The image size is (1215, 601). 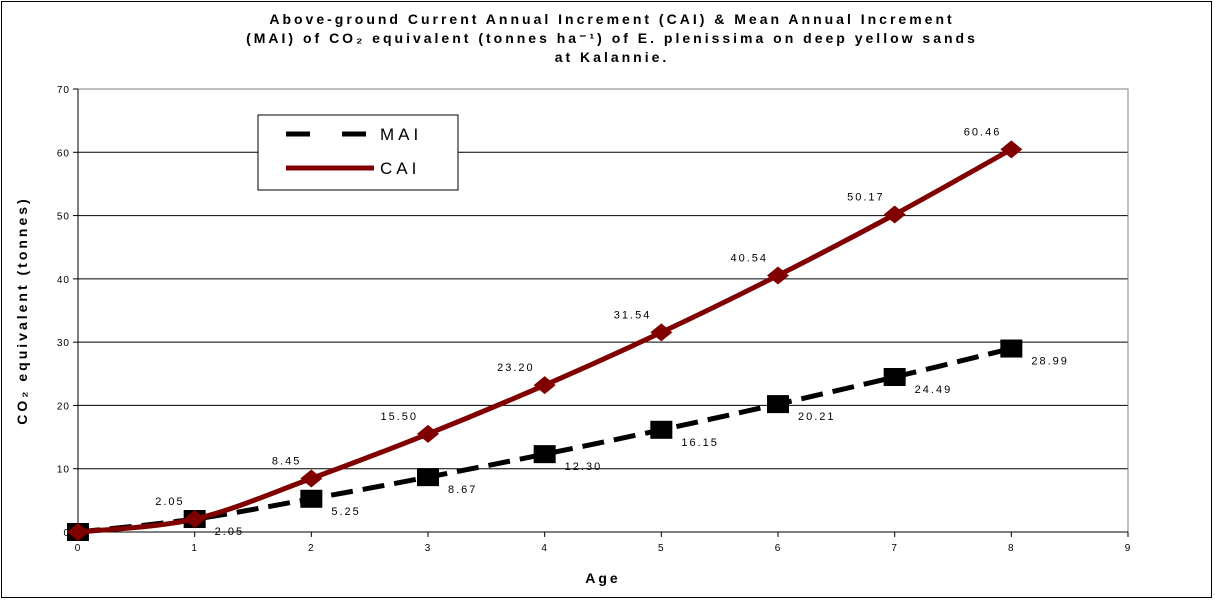 I want to click on data-label-cai-4: 23.20, so click(x=516, y=368).